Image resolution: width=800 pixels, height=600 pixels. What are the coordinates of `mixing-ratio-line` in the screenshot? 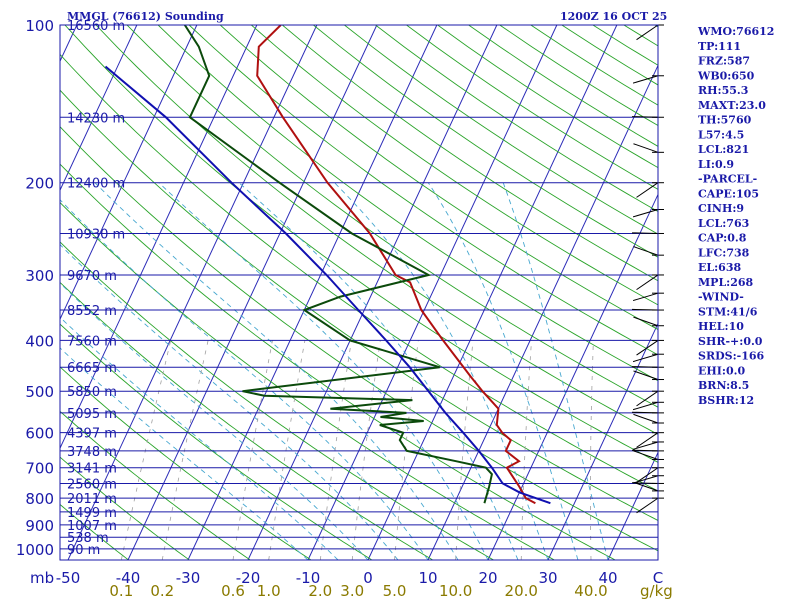 It's located at (592, 450).